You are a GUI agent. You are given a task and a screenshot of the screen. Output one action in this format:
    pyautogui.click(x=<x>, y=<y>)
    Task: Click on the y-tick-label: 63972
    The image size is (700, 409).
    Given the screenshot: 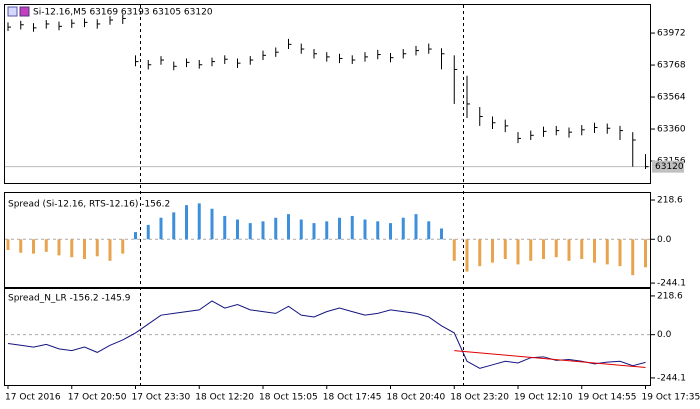 What is the action you would take?
    pyautogui.click(x=671, y=34)
    